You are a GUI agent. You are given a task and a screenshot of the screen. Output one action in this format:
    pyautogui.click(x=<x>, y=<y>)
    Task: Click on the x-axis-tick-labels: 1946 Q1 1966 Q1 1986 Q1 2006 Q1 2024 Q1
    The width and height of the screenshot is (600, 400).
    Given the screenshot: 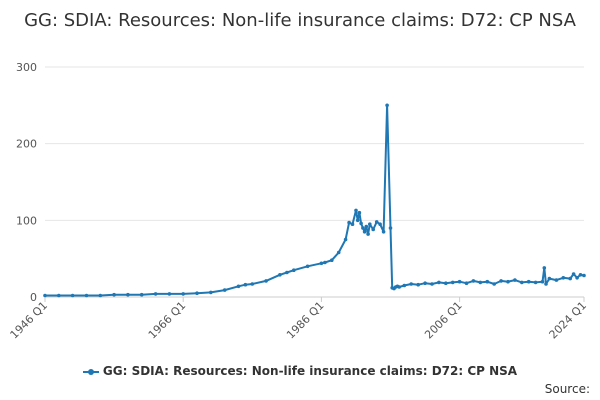 What is the action you would take?
    pyautogui.click(x=299, y=319)
    